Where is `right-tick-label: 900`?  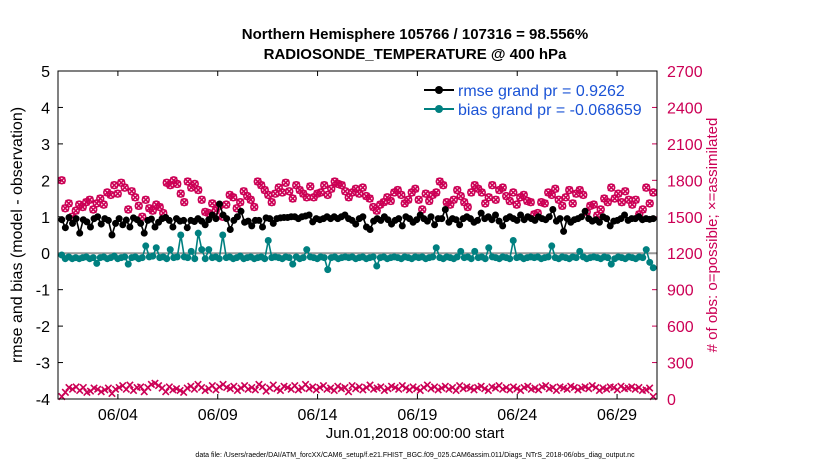 right-tick-label: 900 is located at coordinates (680, 291).